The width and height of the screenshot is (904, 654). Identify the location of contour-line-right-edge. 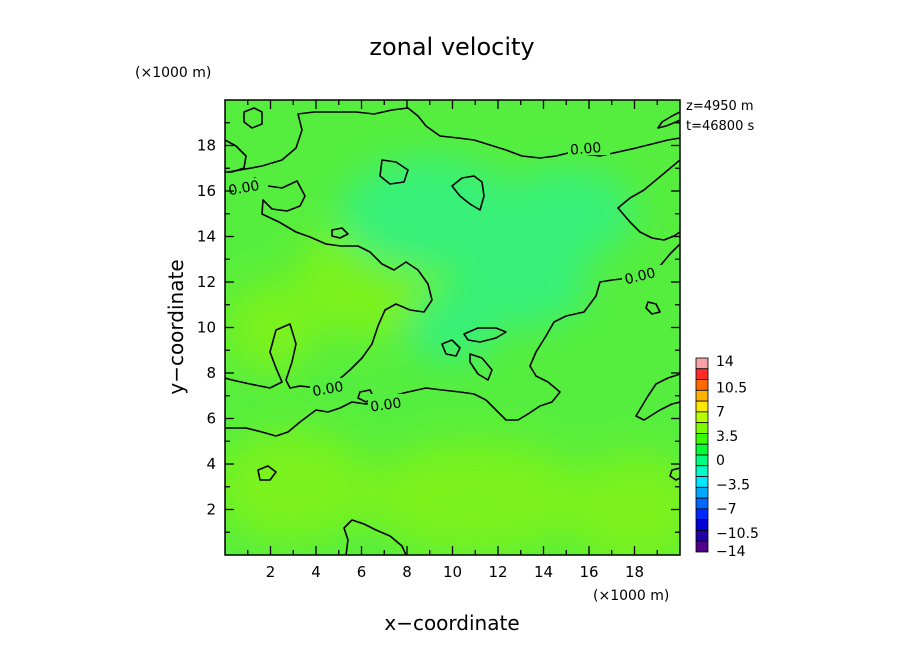
(648, 200).